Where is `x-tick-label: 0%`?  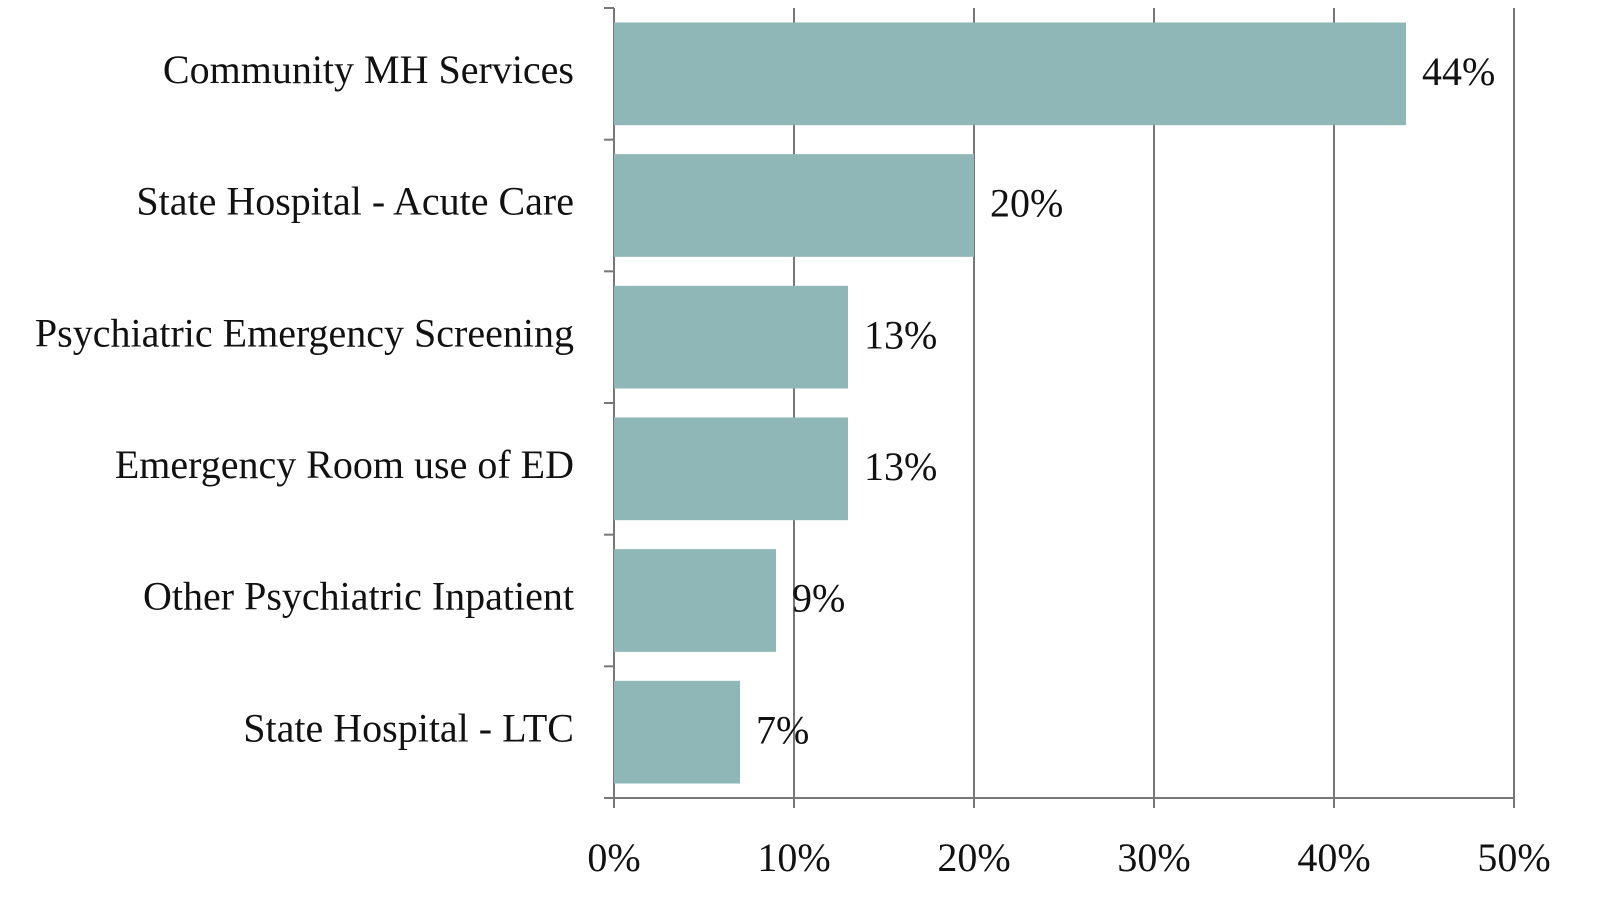 x-tick-label: 0% is located at coordinates (613, 857).